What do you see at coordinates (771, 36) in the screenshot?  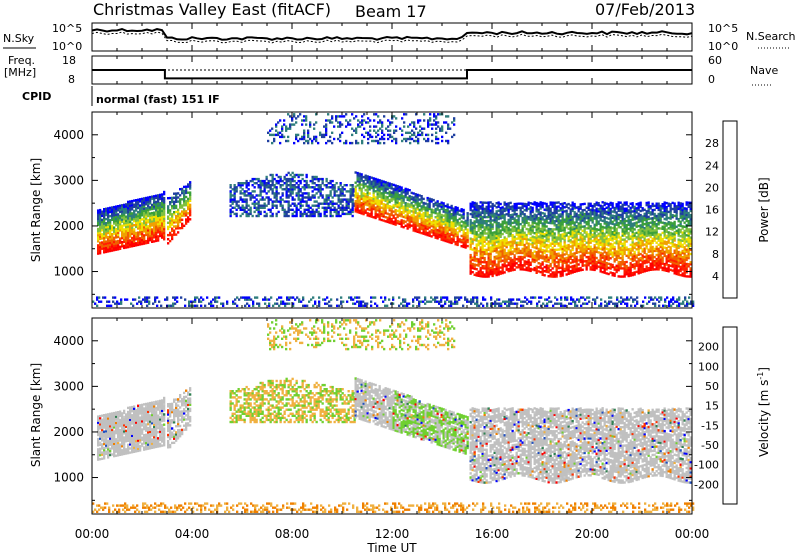 I see `nsearch-label: N.Search` at bounding box center [771, 36].